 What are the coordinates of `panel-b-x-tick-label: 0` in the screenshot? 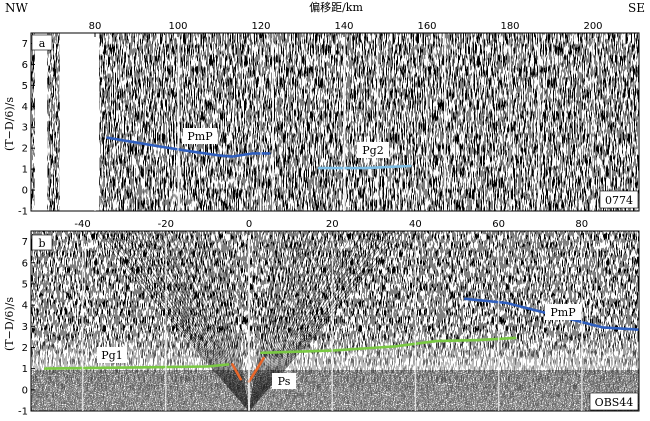 It's located at (249, 224).